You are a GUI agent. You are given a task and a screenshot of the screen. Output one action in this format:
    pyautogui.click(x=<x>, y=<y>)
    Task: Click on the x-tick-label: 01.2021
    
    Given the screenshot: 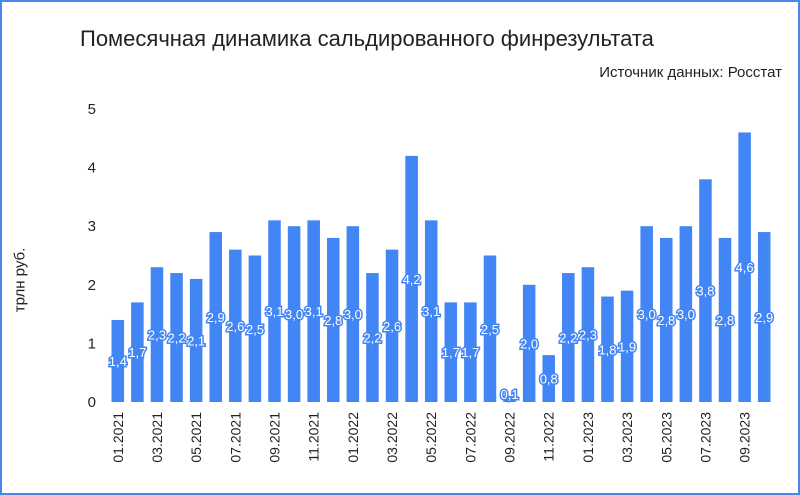 What is the action you would take?
    pyautogui.click(x=118, y=437)
    